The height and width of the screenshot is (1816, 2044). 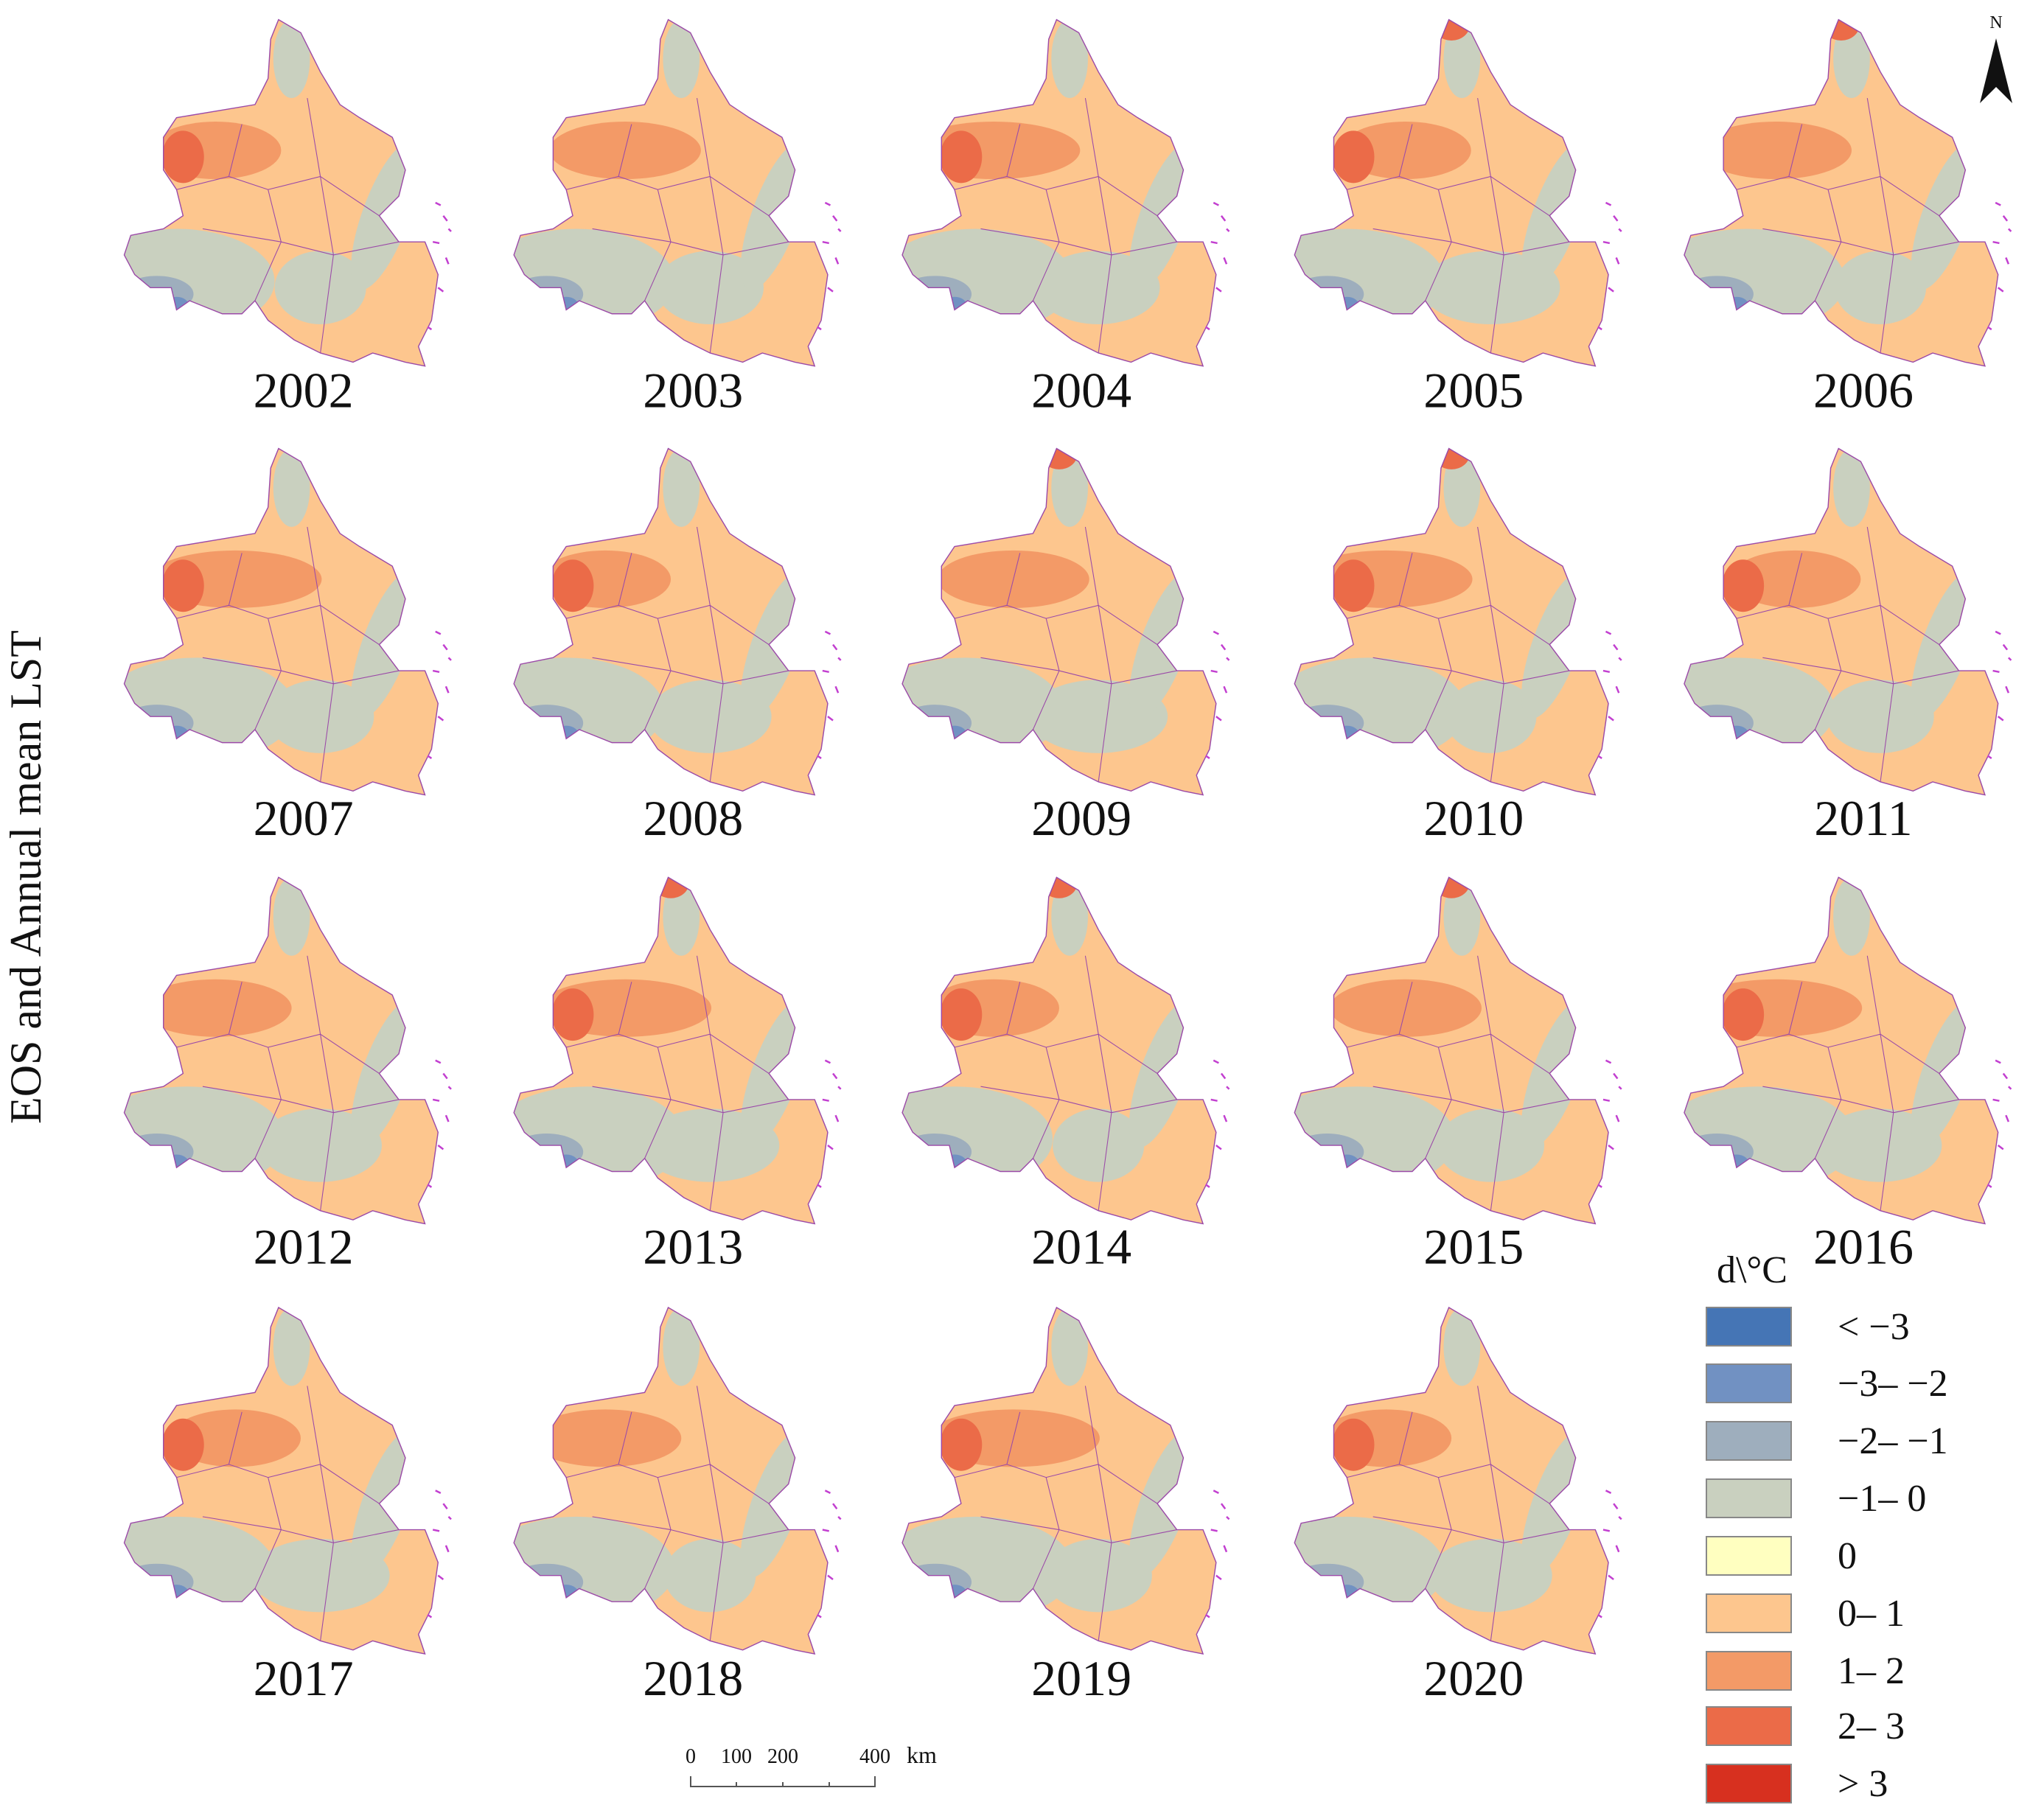 What do you see at coordinates (693, 818) in the screenshot?
I see `year-label: 2008` at bounding box center [693, 818].